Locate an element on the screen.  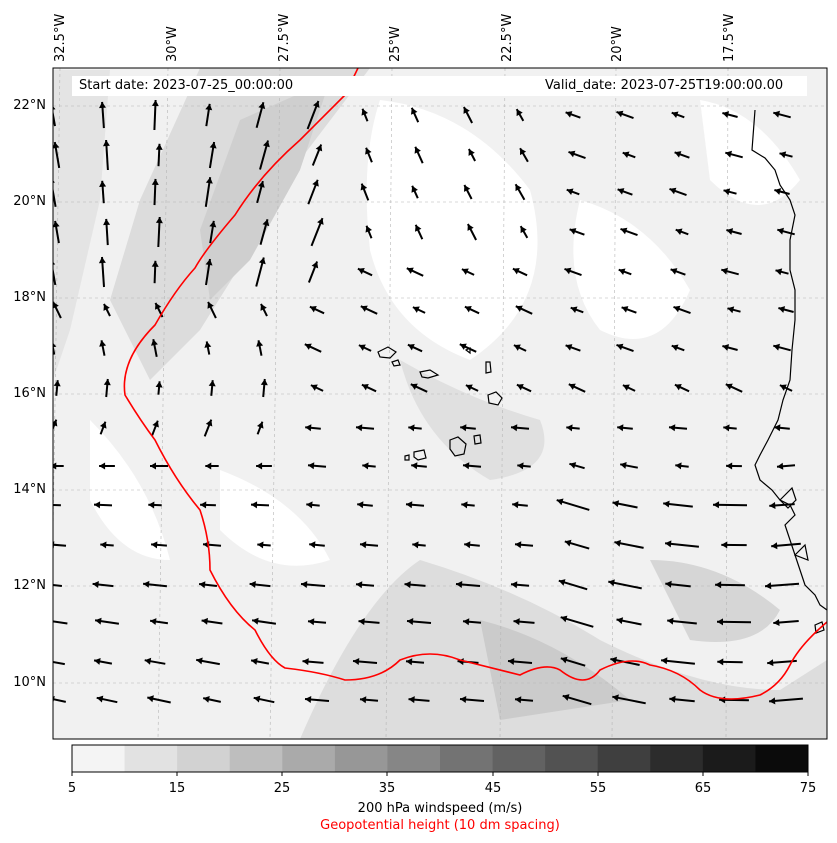
lon-label-22-5w: 22.5°W is located at coordinates (507, 37).